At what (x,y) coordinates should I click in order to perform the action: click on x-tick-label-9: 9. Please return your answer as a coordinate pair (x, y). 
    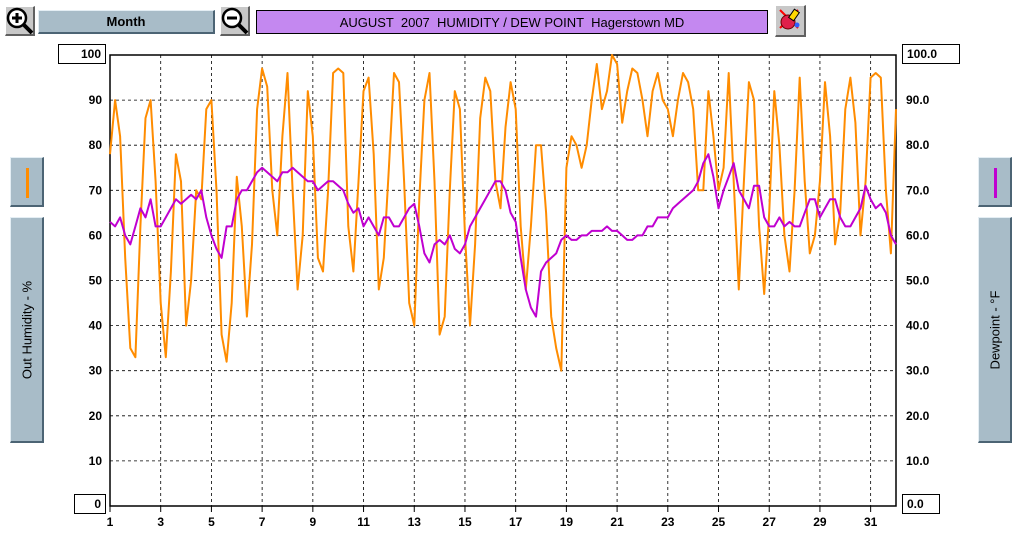
    Looking at the image, I should click on (312, 522).